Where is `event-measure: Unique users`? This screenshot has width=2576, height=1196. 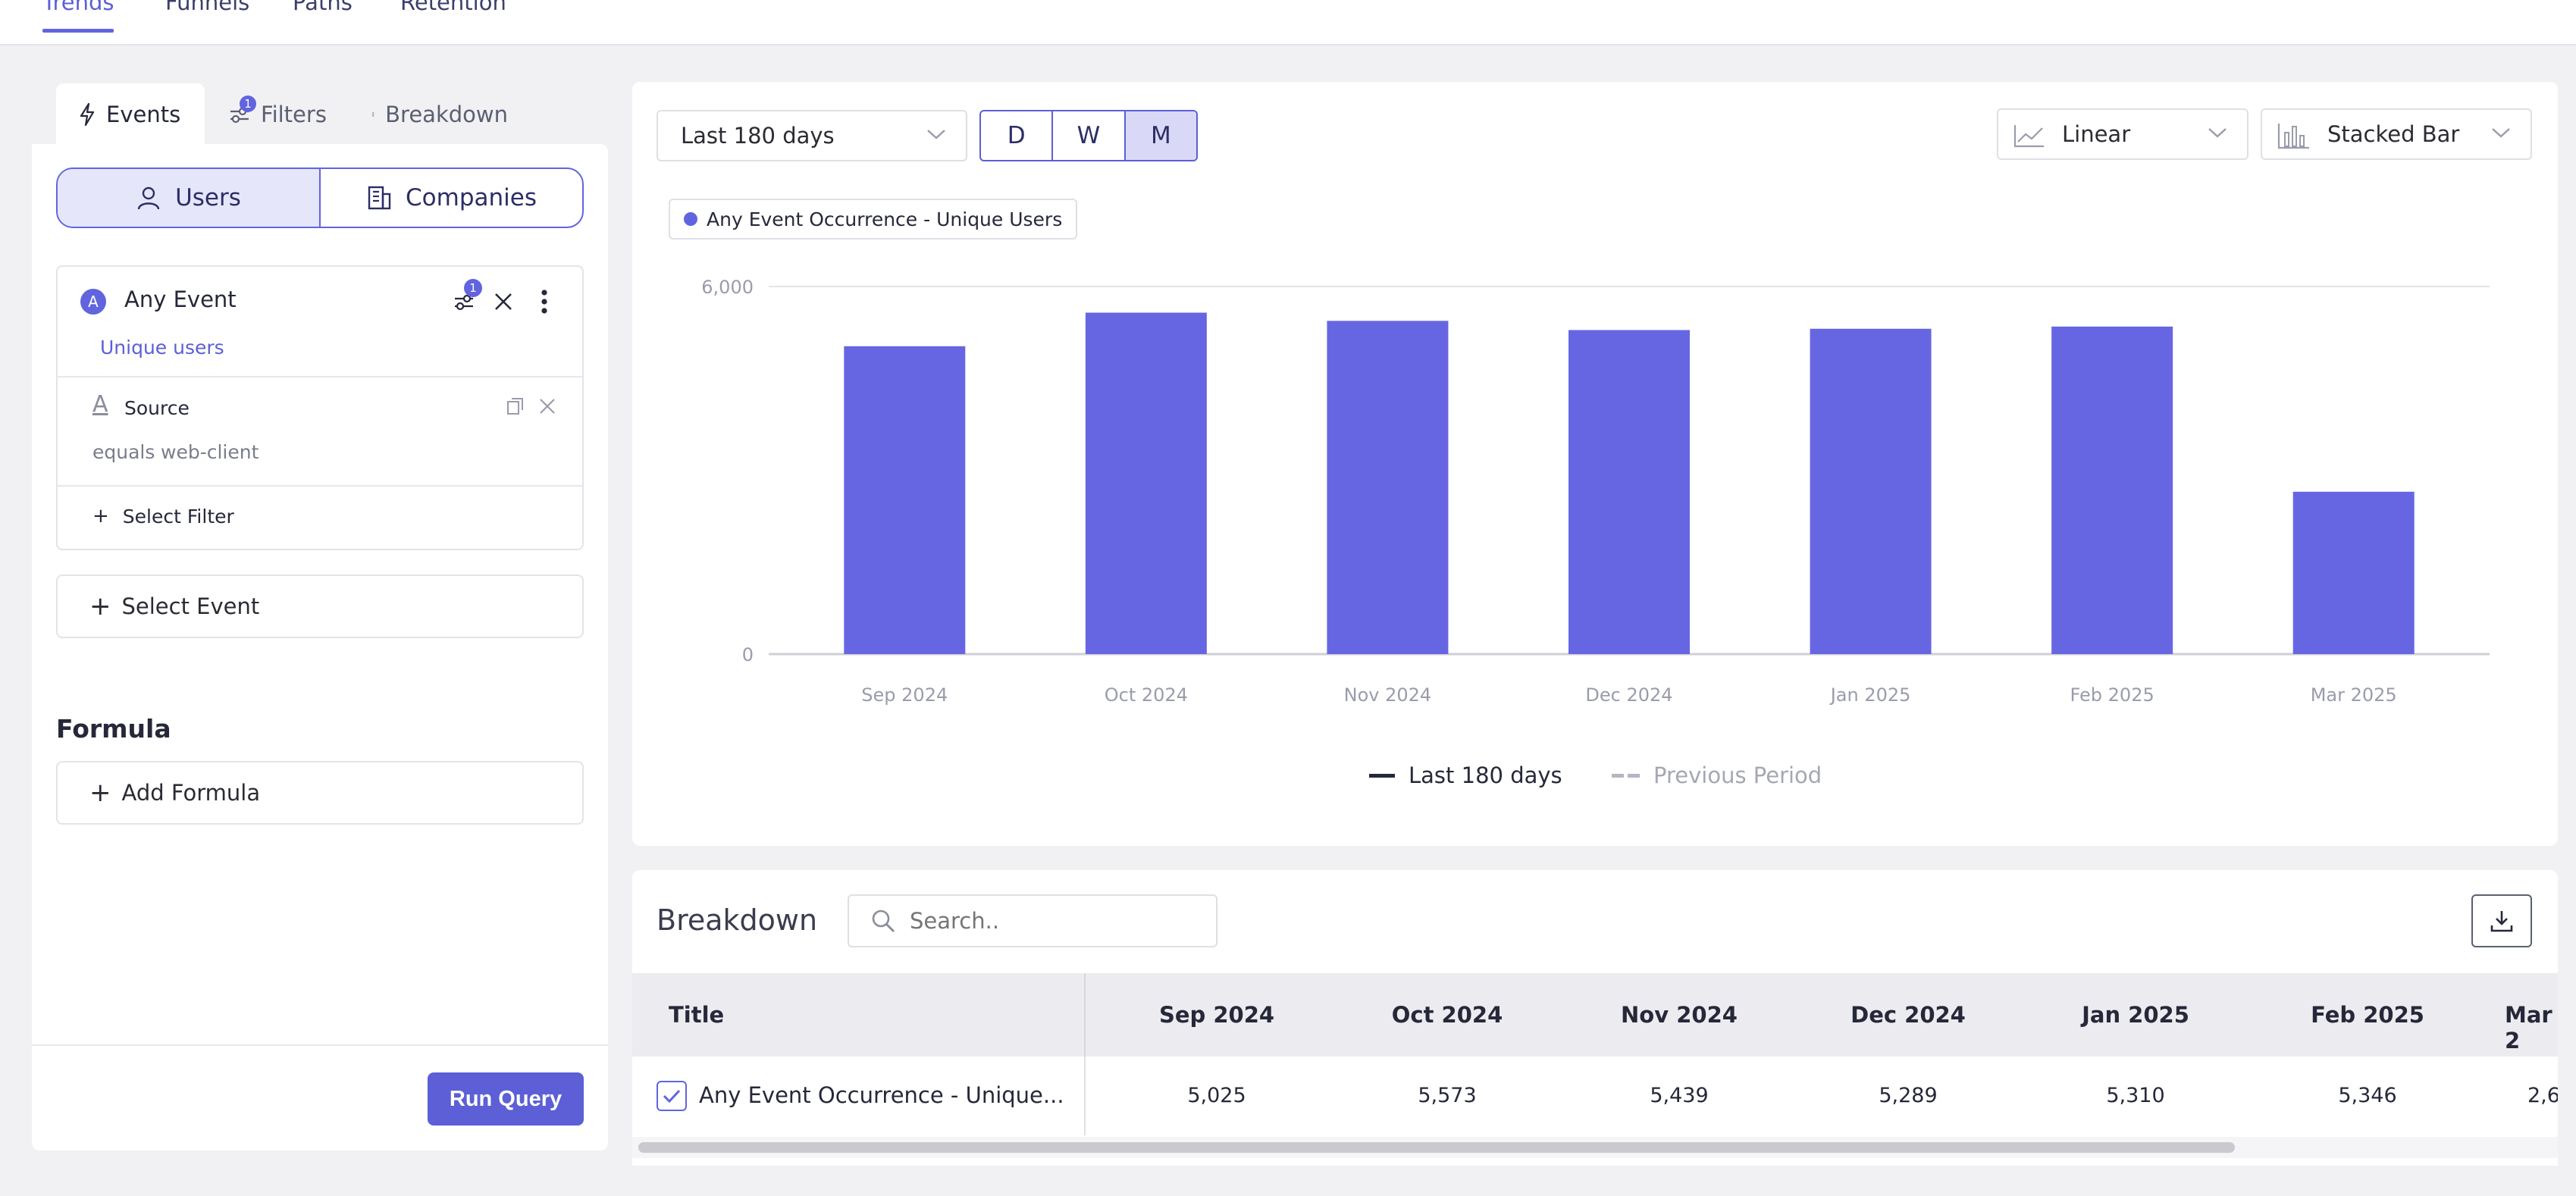
event-measure: Unique users is located at coordinates (162, 347).